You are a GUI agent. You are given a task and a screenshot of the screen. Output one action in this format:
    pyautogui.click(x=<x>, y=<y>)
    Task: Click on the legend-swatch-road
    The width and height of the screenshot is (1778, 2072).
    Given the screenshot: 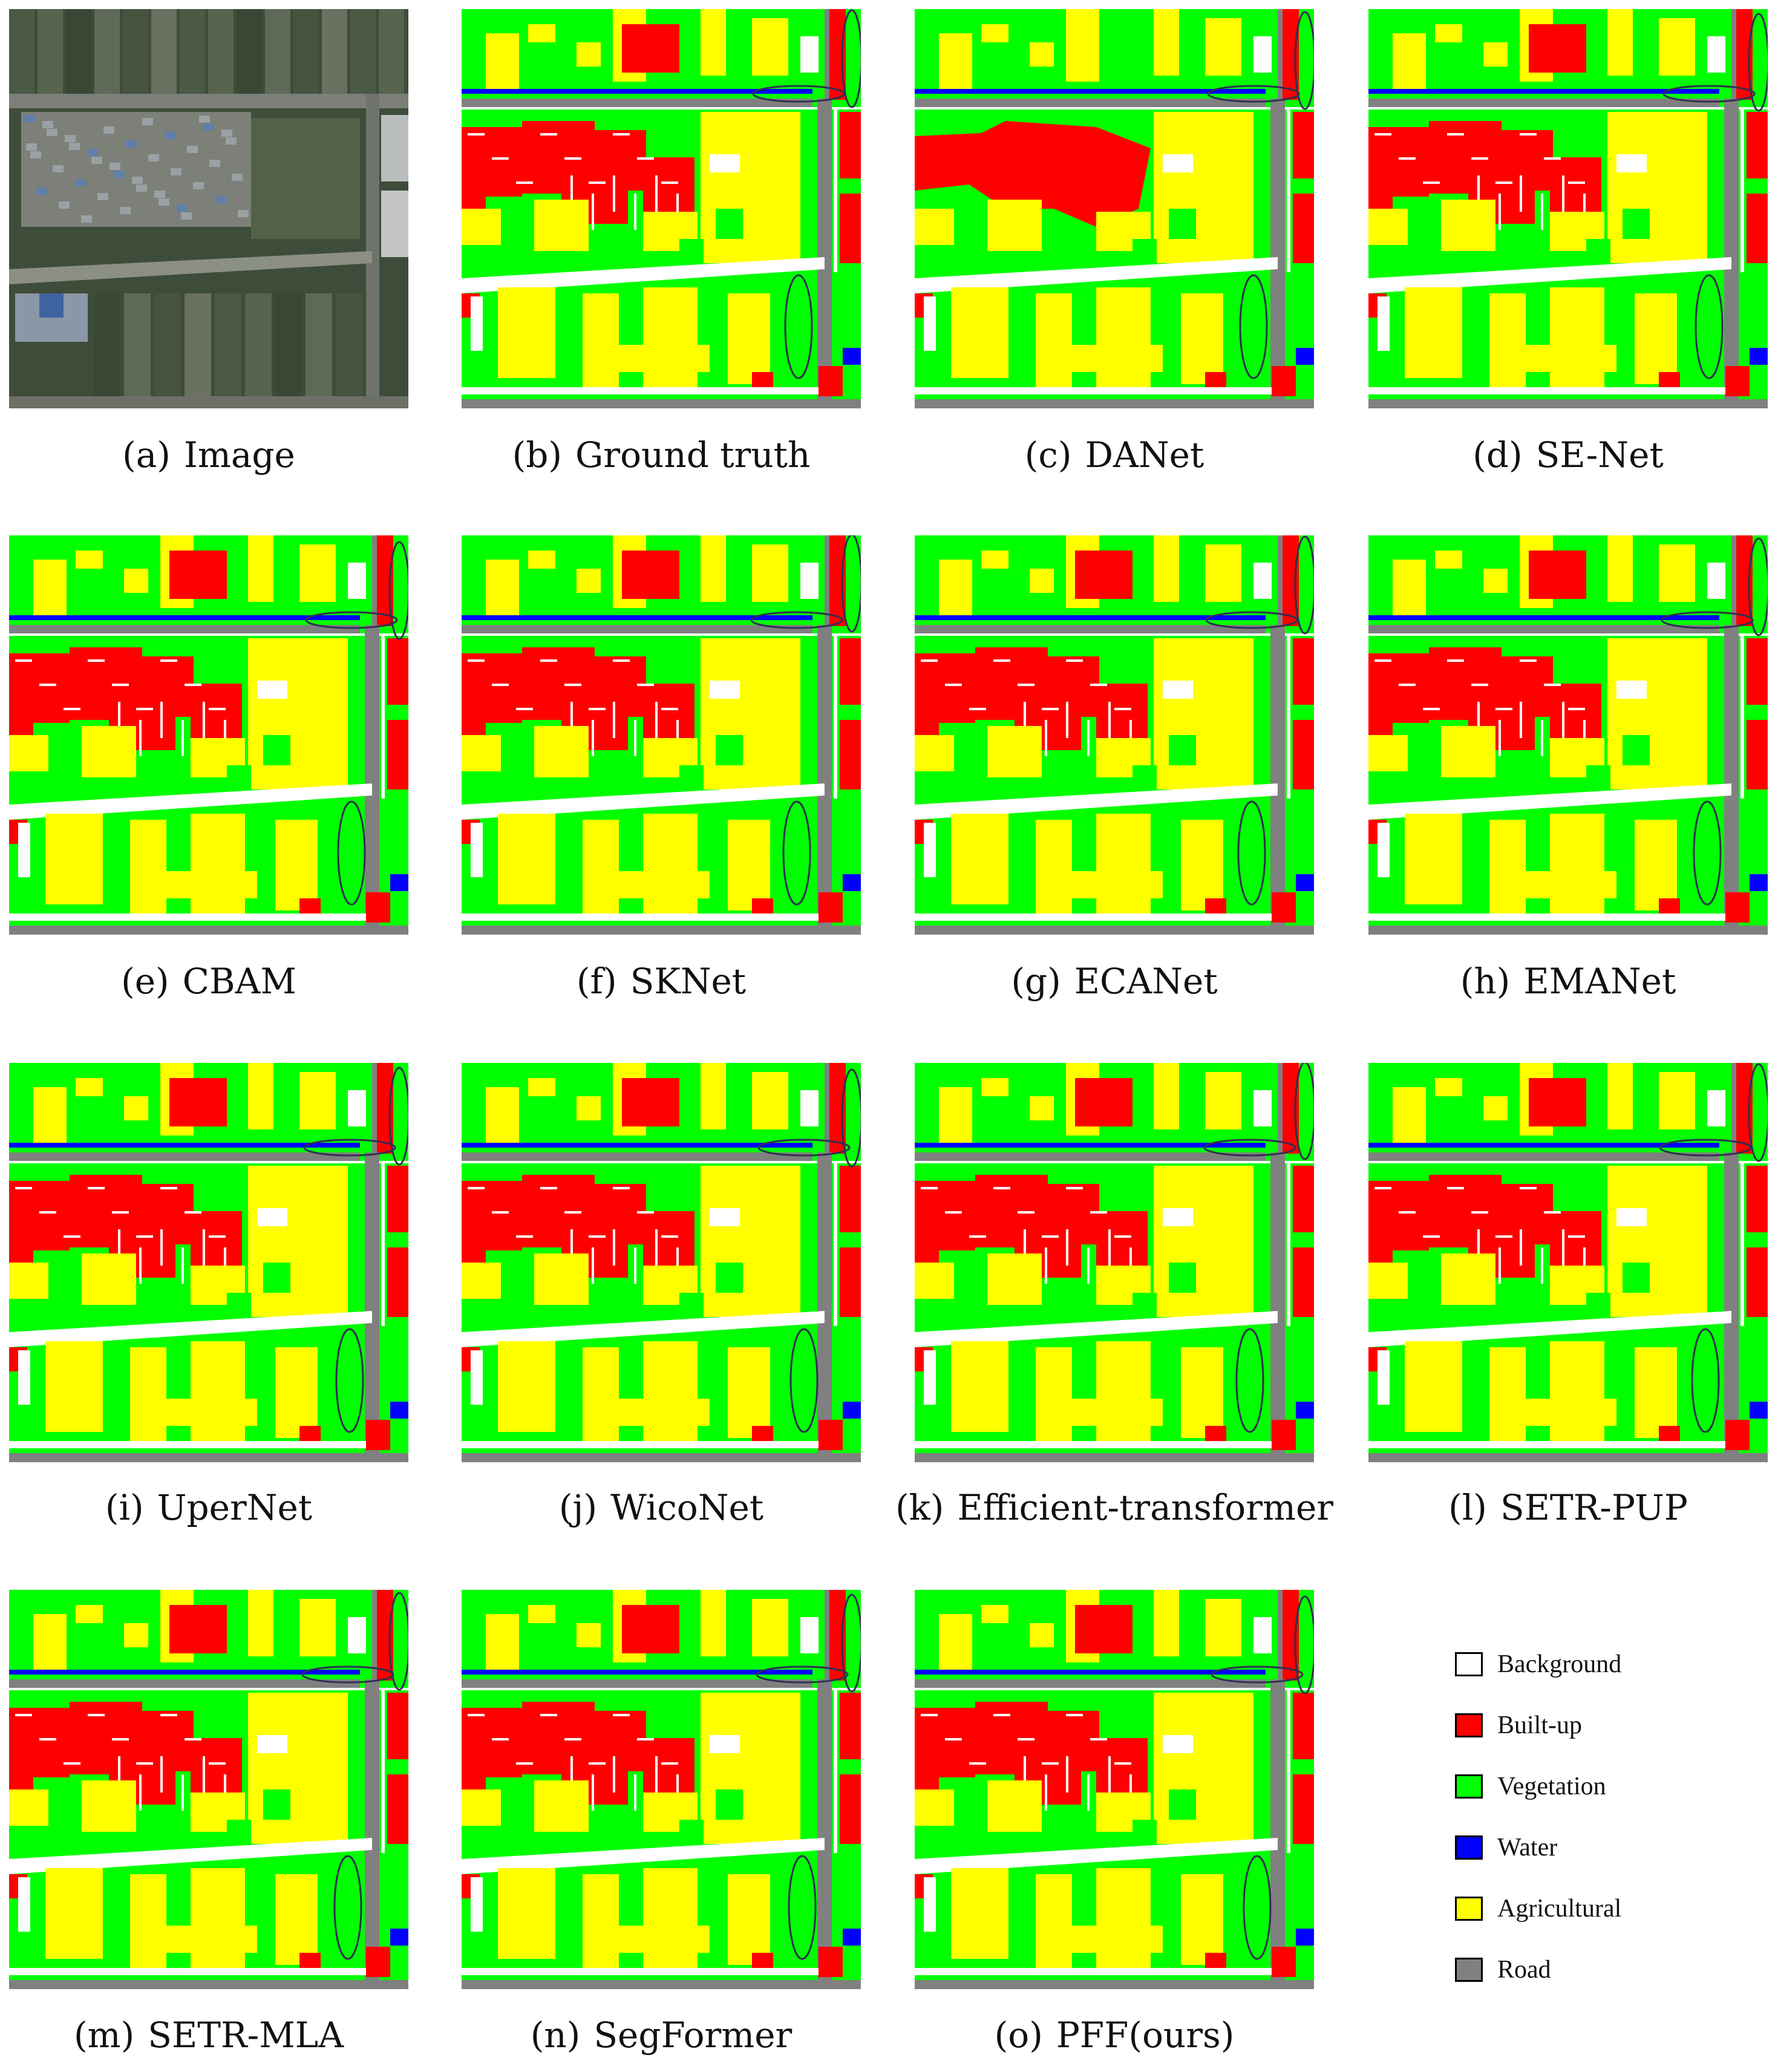 What is the action you would take?
    pyautogui.click(x=1469, y=1970)
    